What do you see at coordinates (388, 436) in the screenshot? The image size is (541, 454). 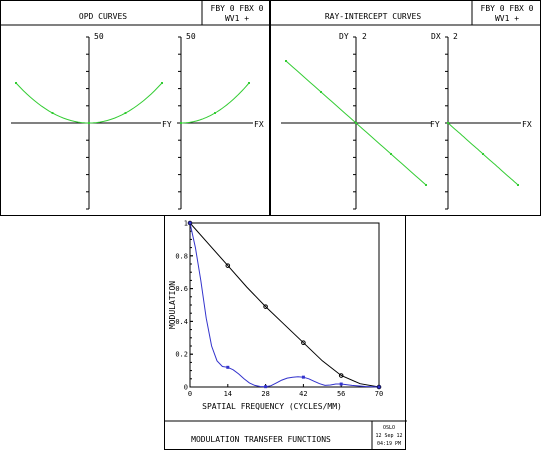 I see `mtf-date: 12 Sep 12` at bounding box center [388, 436].